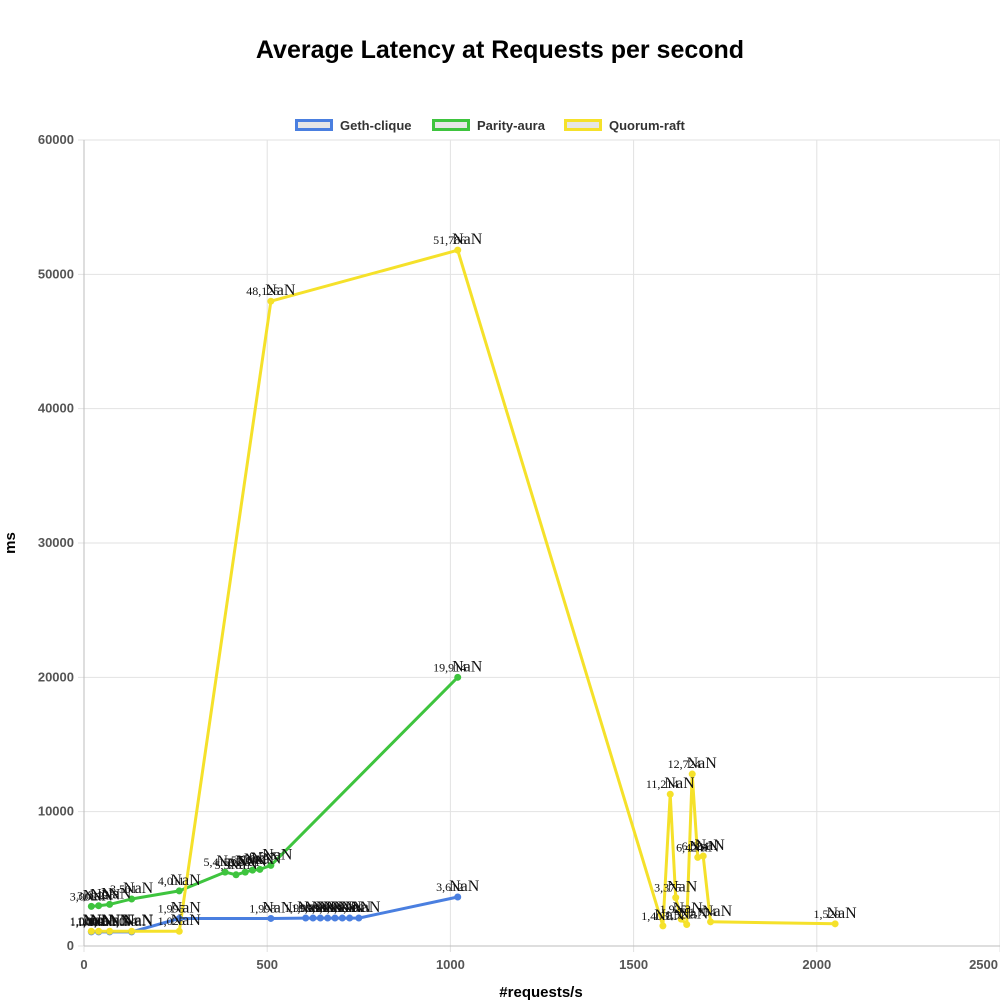 The image size is (1000, 1000). Describe the element at coordinates (267, 964) in the screenshot. I see `x-tick-label: 500` at that location.